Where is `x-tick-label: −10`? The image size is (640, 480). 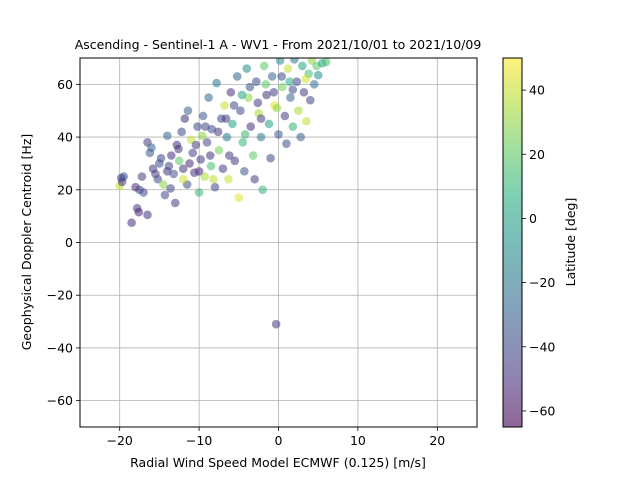 x-tick-label: −10 is located at coordinates (199, 440).